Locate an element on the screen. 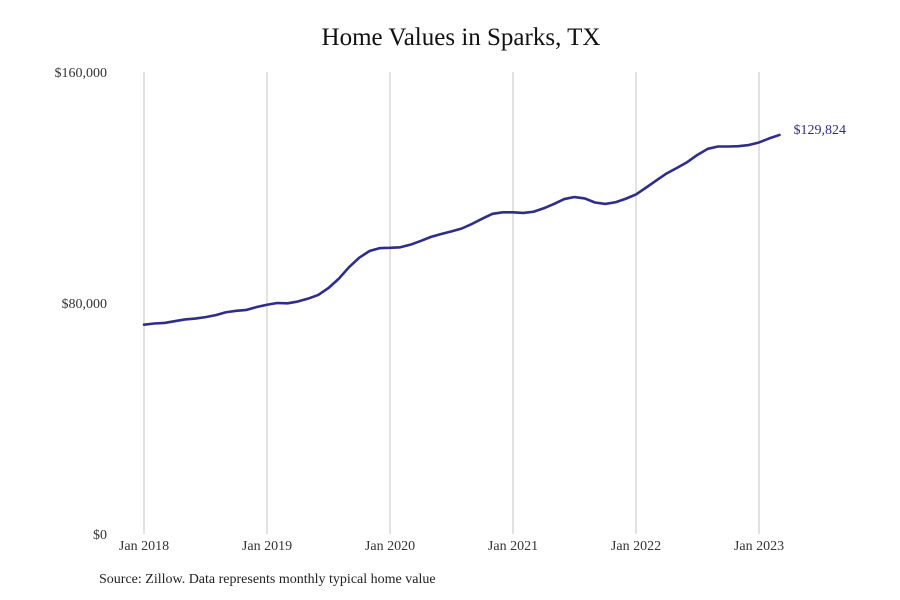 The height and width of the screenshot is (600, 900). x-tick-label: Jan 2018 is located at coordinates (144, 546).